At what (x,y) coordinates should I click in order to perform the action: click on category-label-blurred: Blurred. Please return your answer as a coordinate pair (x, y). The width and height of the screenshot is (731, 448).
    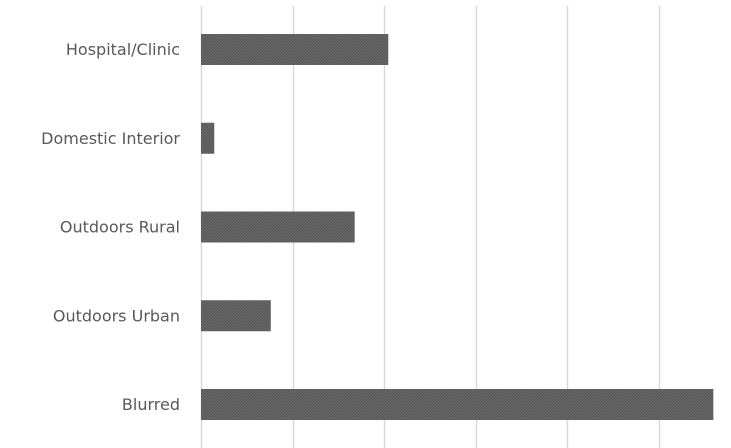
    Looking at the image, I should click on (151, 404).